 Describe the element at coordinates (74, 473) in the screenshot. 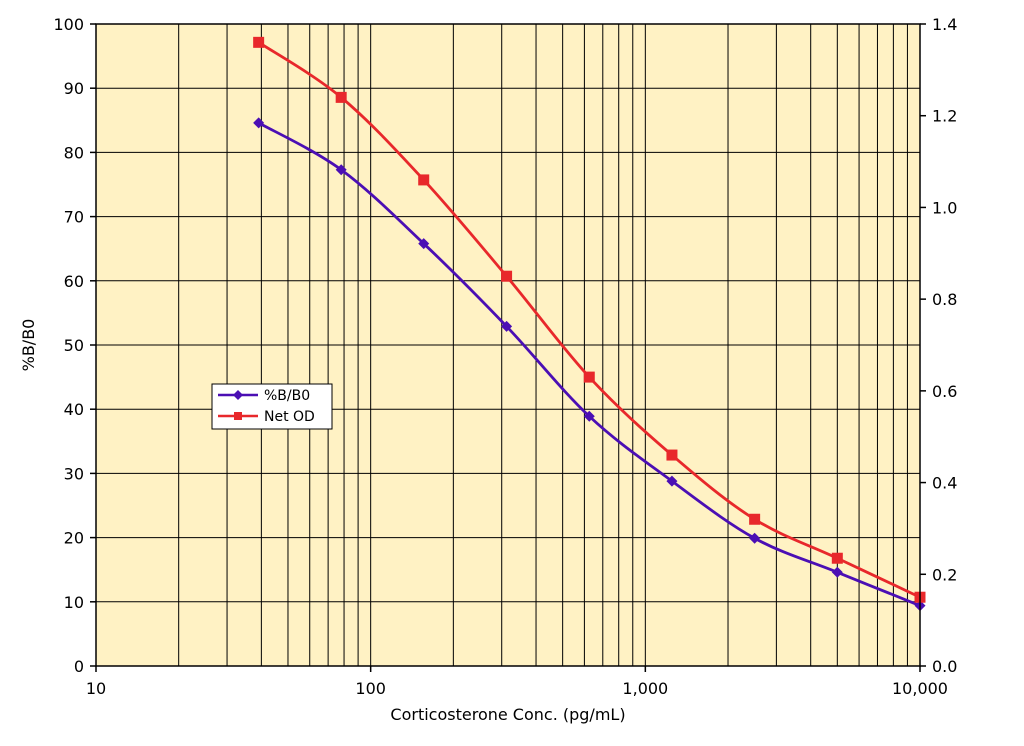

I see `y-tick-label: 30` at that location.